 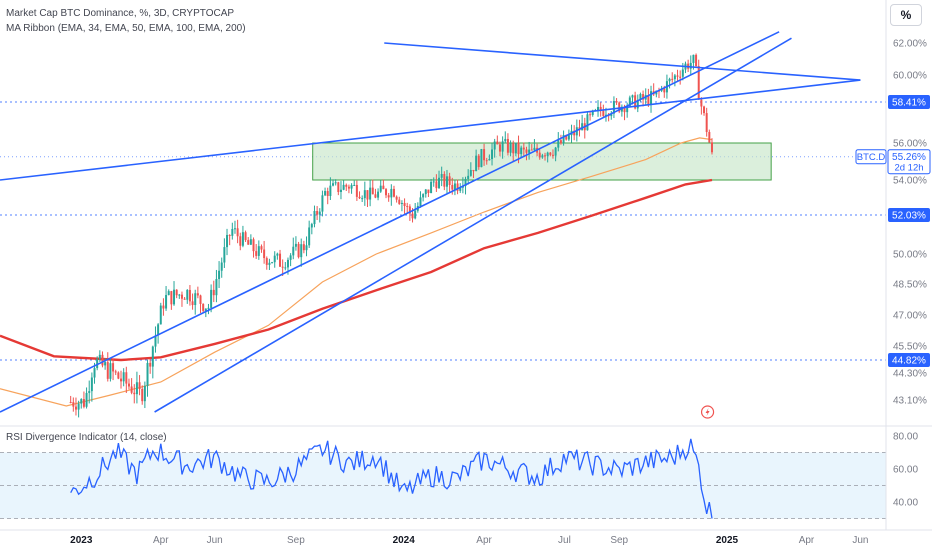 I want to click on price-tag-text: 52.03%, so click(x=909, y=216).